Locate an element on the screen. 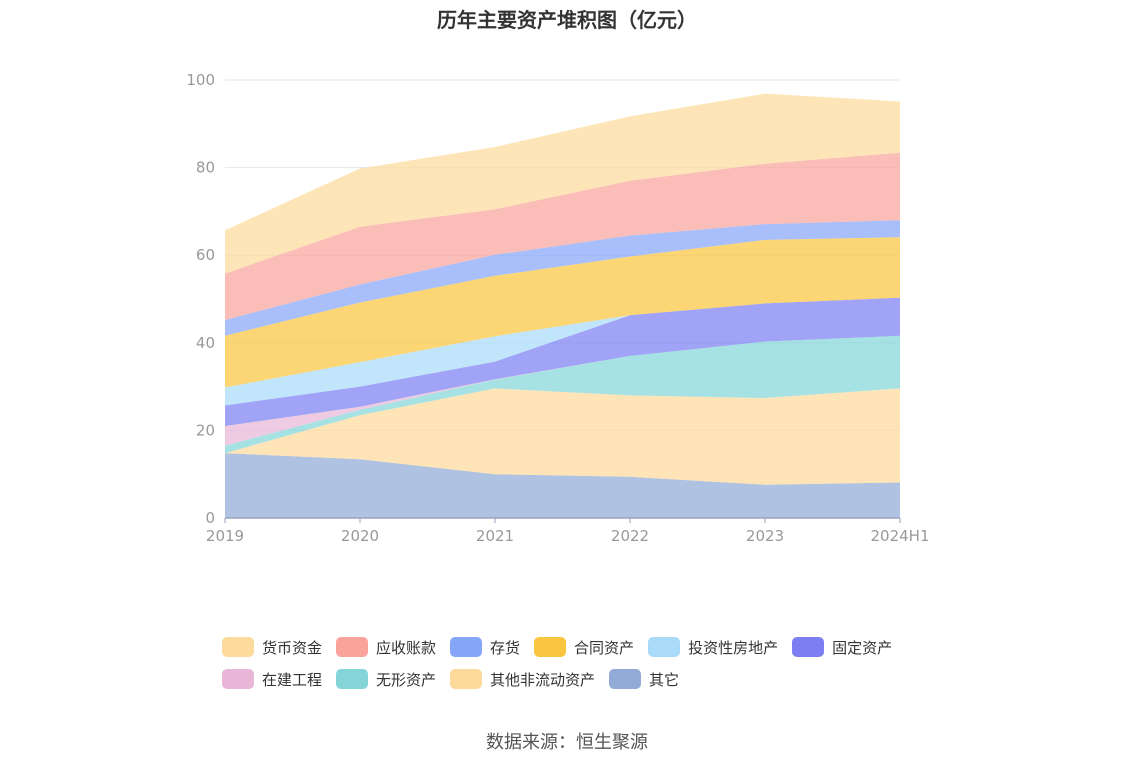  legend-item-contract-assets: 合同资产 is located at coordinates (584, 647).